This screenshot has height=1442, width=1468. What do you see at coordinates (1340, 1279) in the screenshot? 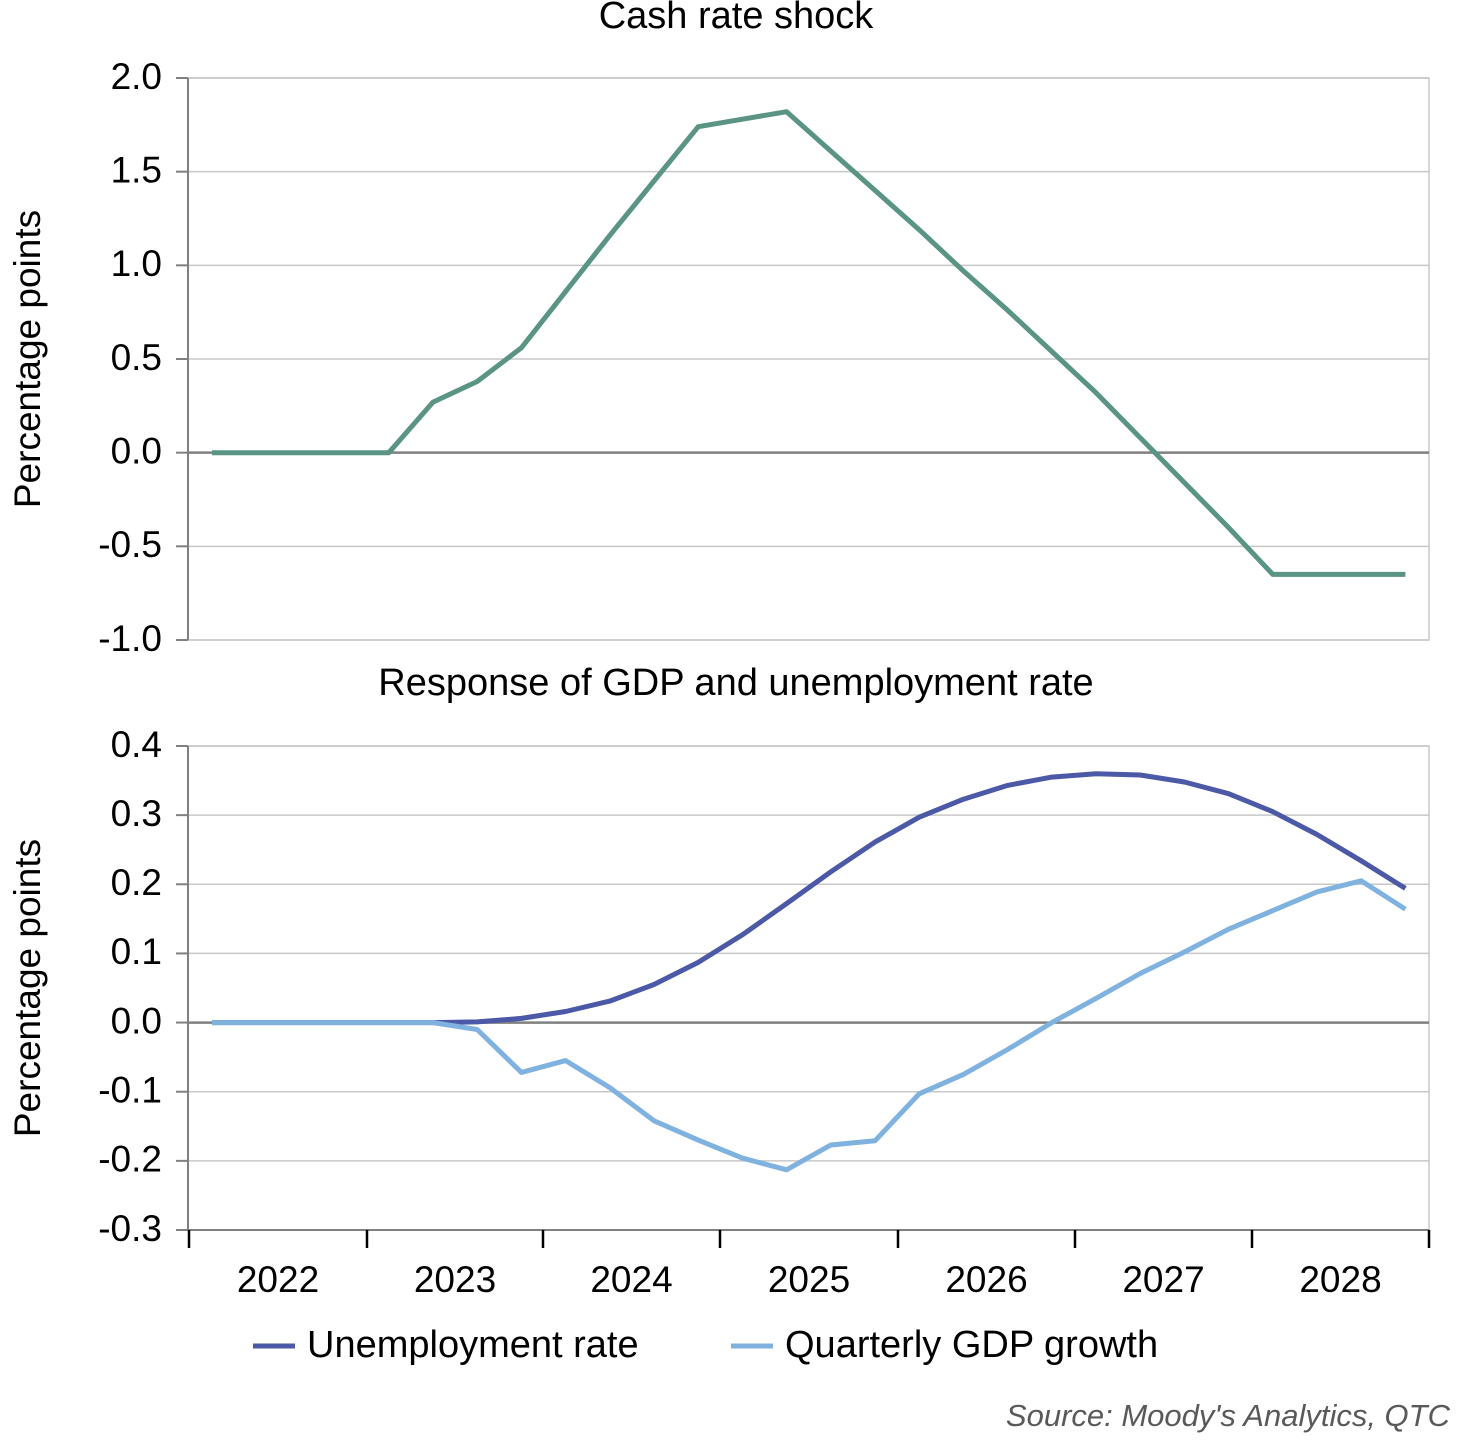
I see `x-tick-label: 2028` at bounding box center [1340, 1279].